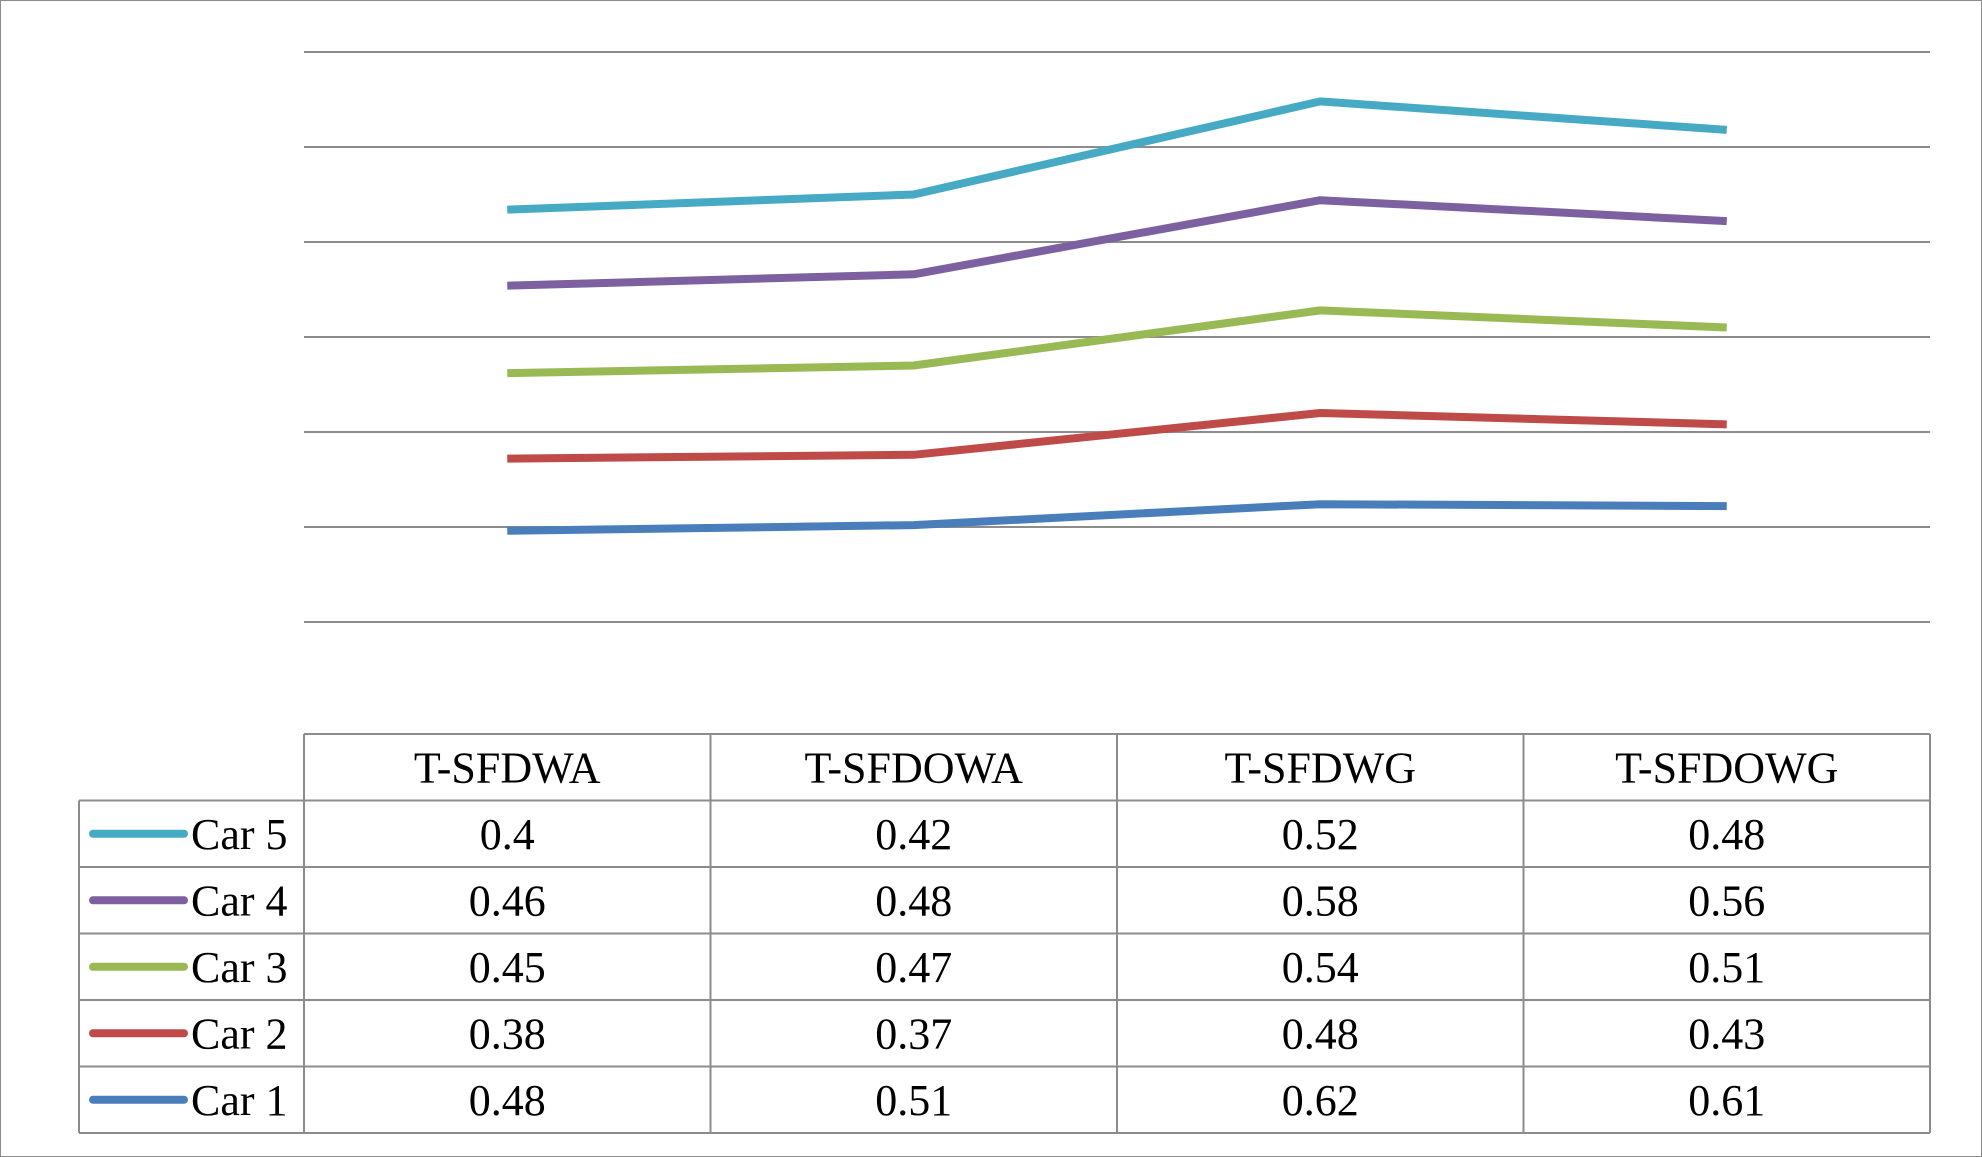 Image resolution: width=1982 pixels, height=1157 pixels. I want to click on data-label: 0.37, so click(913, 1033).